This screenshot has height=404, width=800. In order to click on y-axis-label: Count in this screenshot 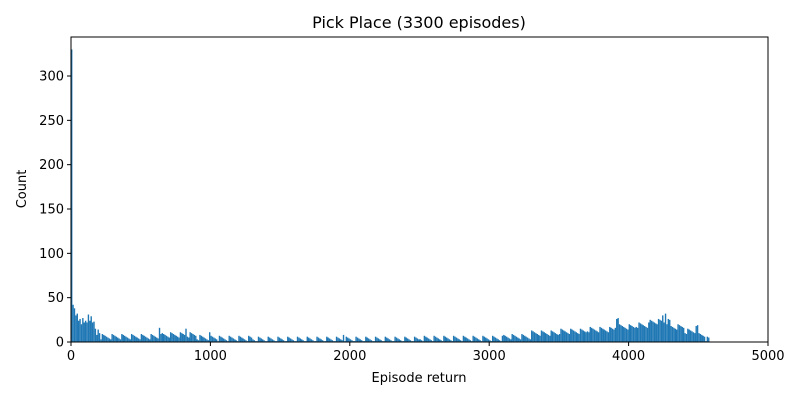, I will do `click(22, 189)`.